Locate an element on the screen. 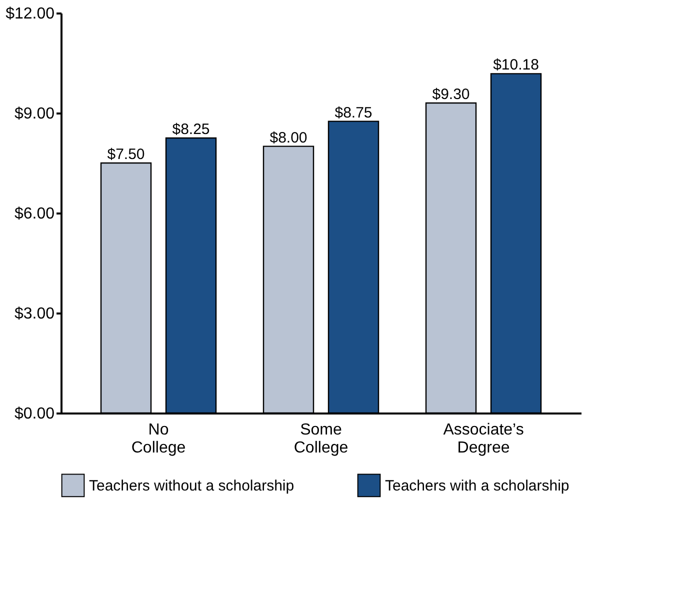 The image size is (692, 597). text: $9.30 is located at coordinates (451, 94).